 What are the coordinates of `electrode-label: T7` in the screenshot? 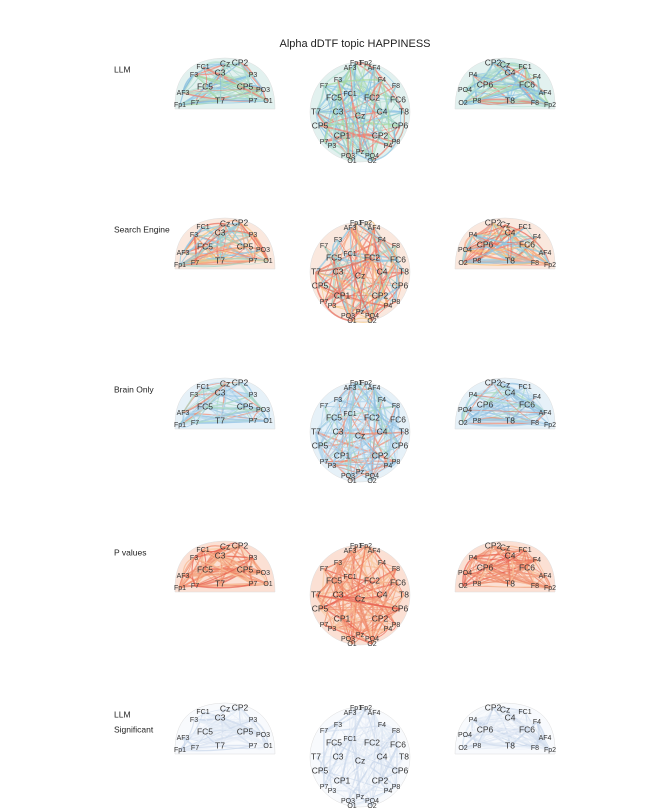 It's located at (220, 260).